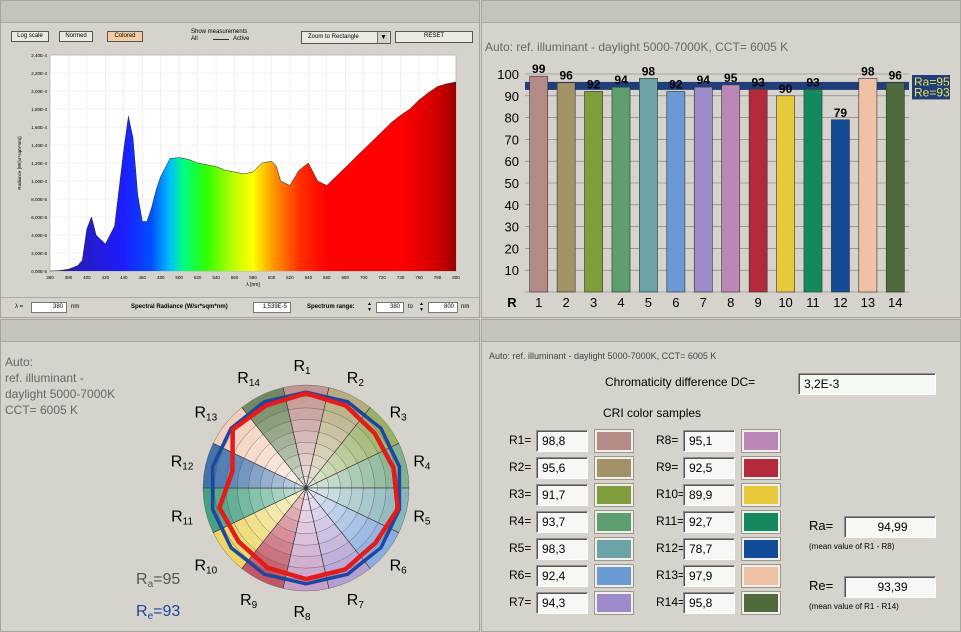 Image resolution: width=961 pixels, height=632 pixels. What do you see at coordinates (709, 495) in the screenshot?
I see `sample-value-field: 89,9` at bounding box center [709, 495].